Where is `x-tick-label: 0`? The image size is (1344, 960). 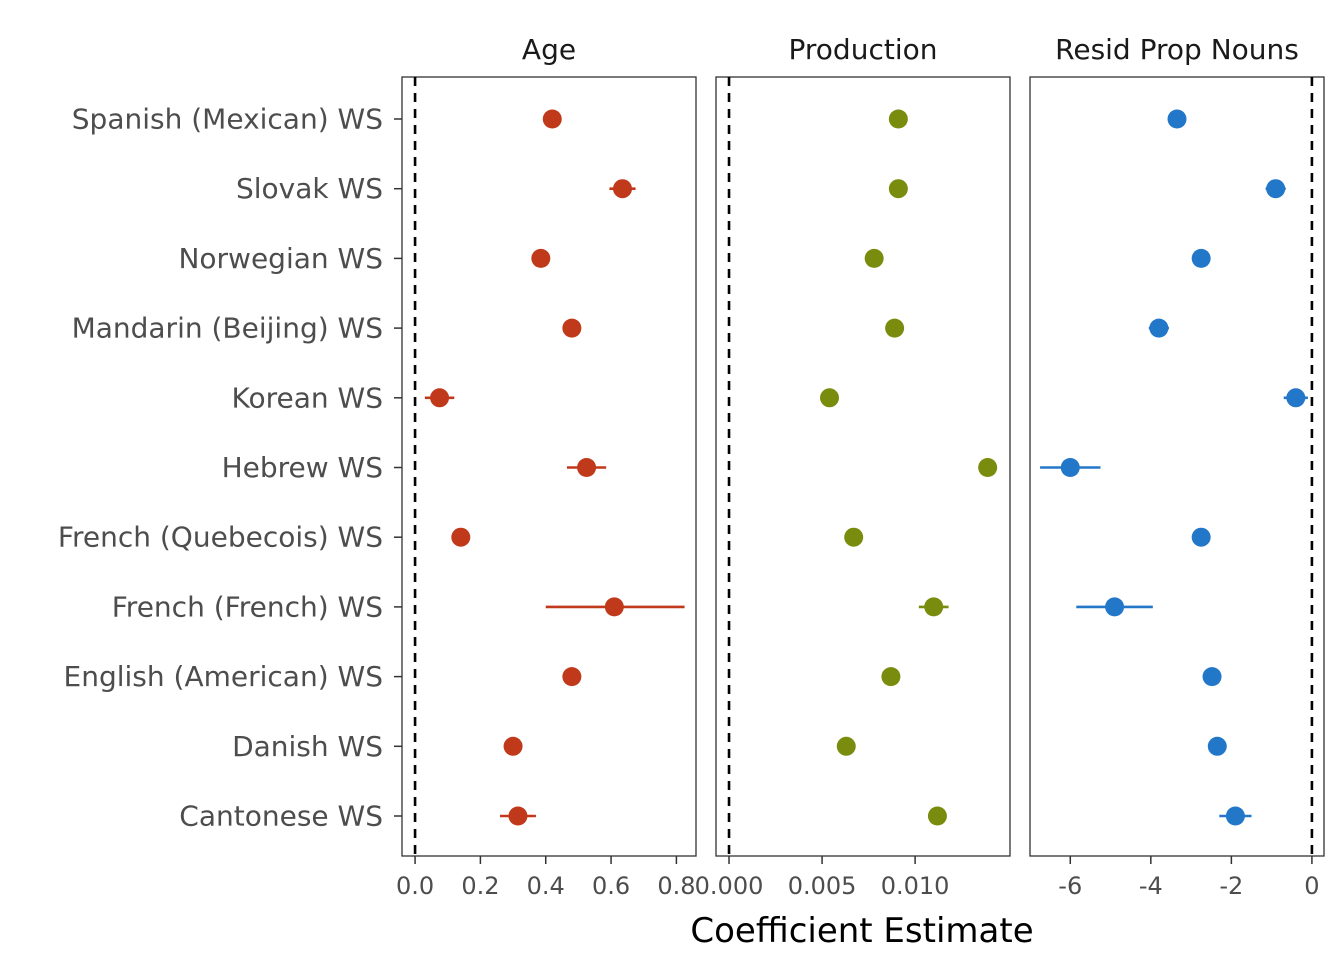 x-tick-label: 0 is located at coordinates (1311, 886).